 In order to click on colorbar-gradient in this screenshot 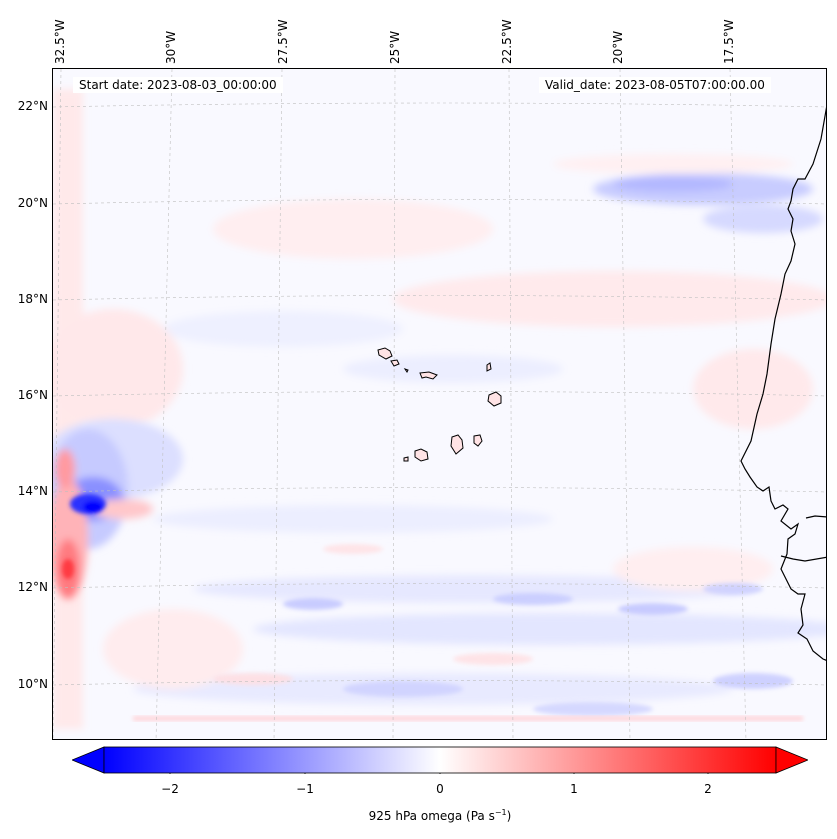, I will do `click(440, 760)`.